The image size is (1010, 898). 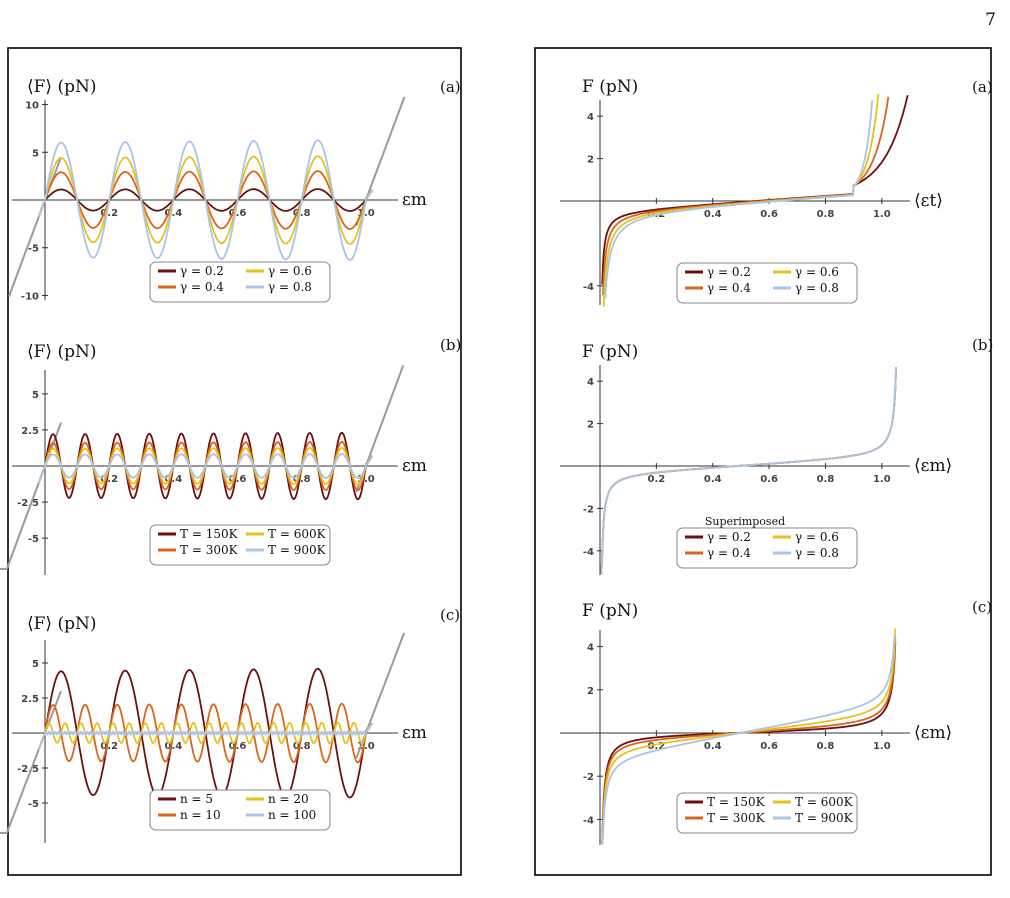 I want to click on legend-label: T = 600K, so click(x=824, y=802).